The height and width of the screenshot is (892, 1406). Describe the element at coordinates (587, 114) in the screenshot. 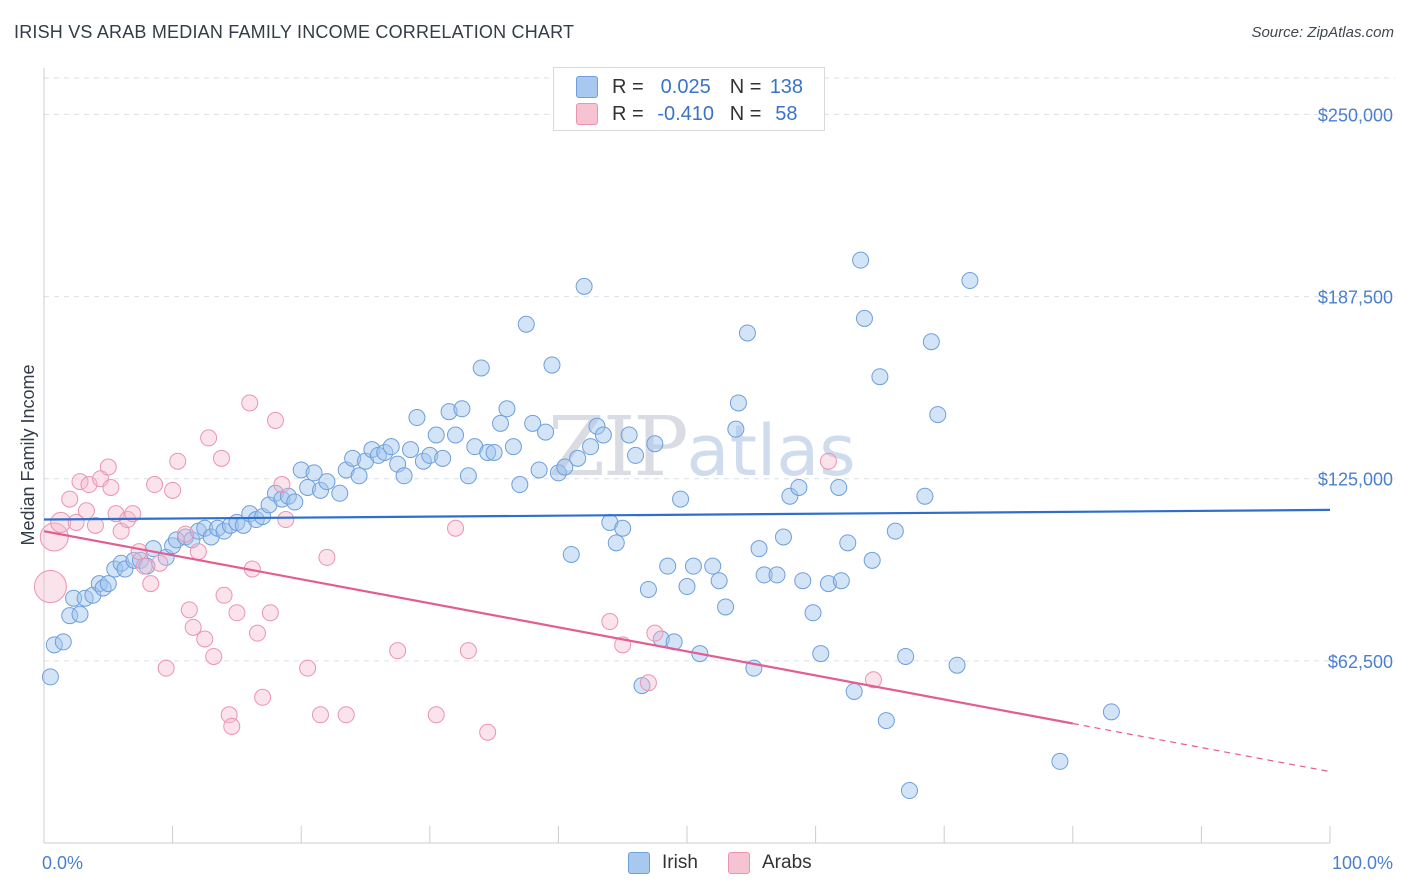

I see `legend-swatch-arabs` at that location.